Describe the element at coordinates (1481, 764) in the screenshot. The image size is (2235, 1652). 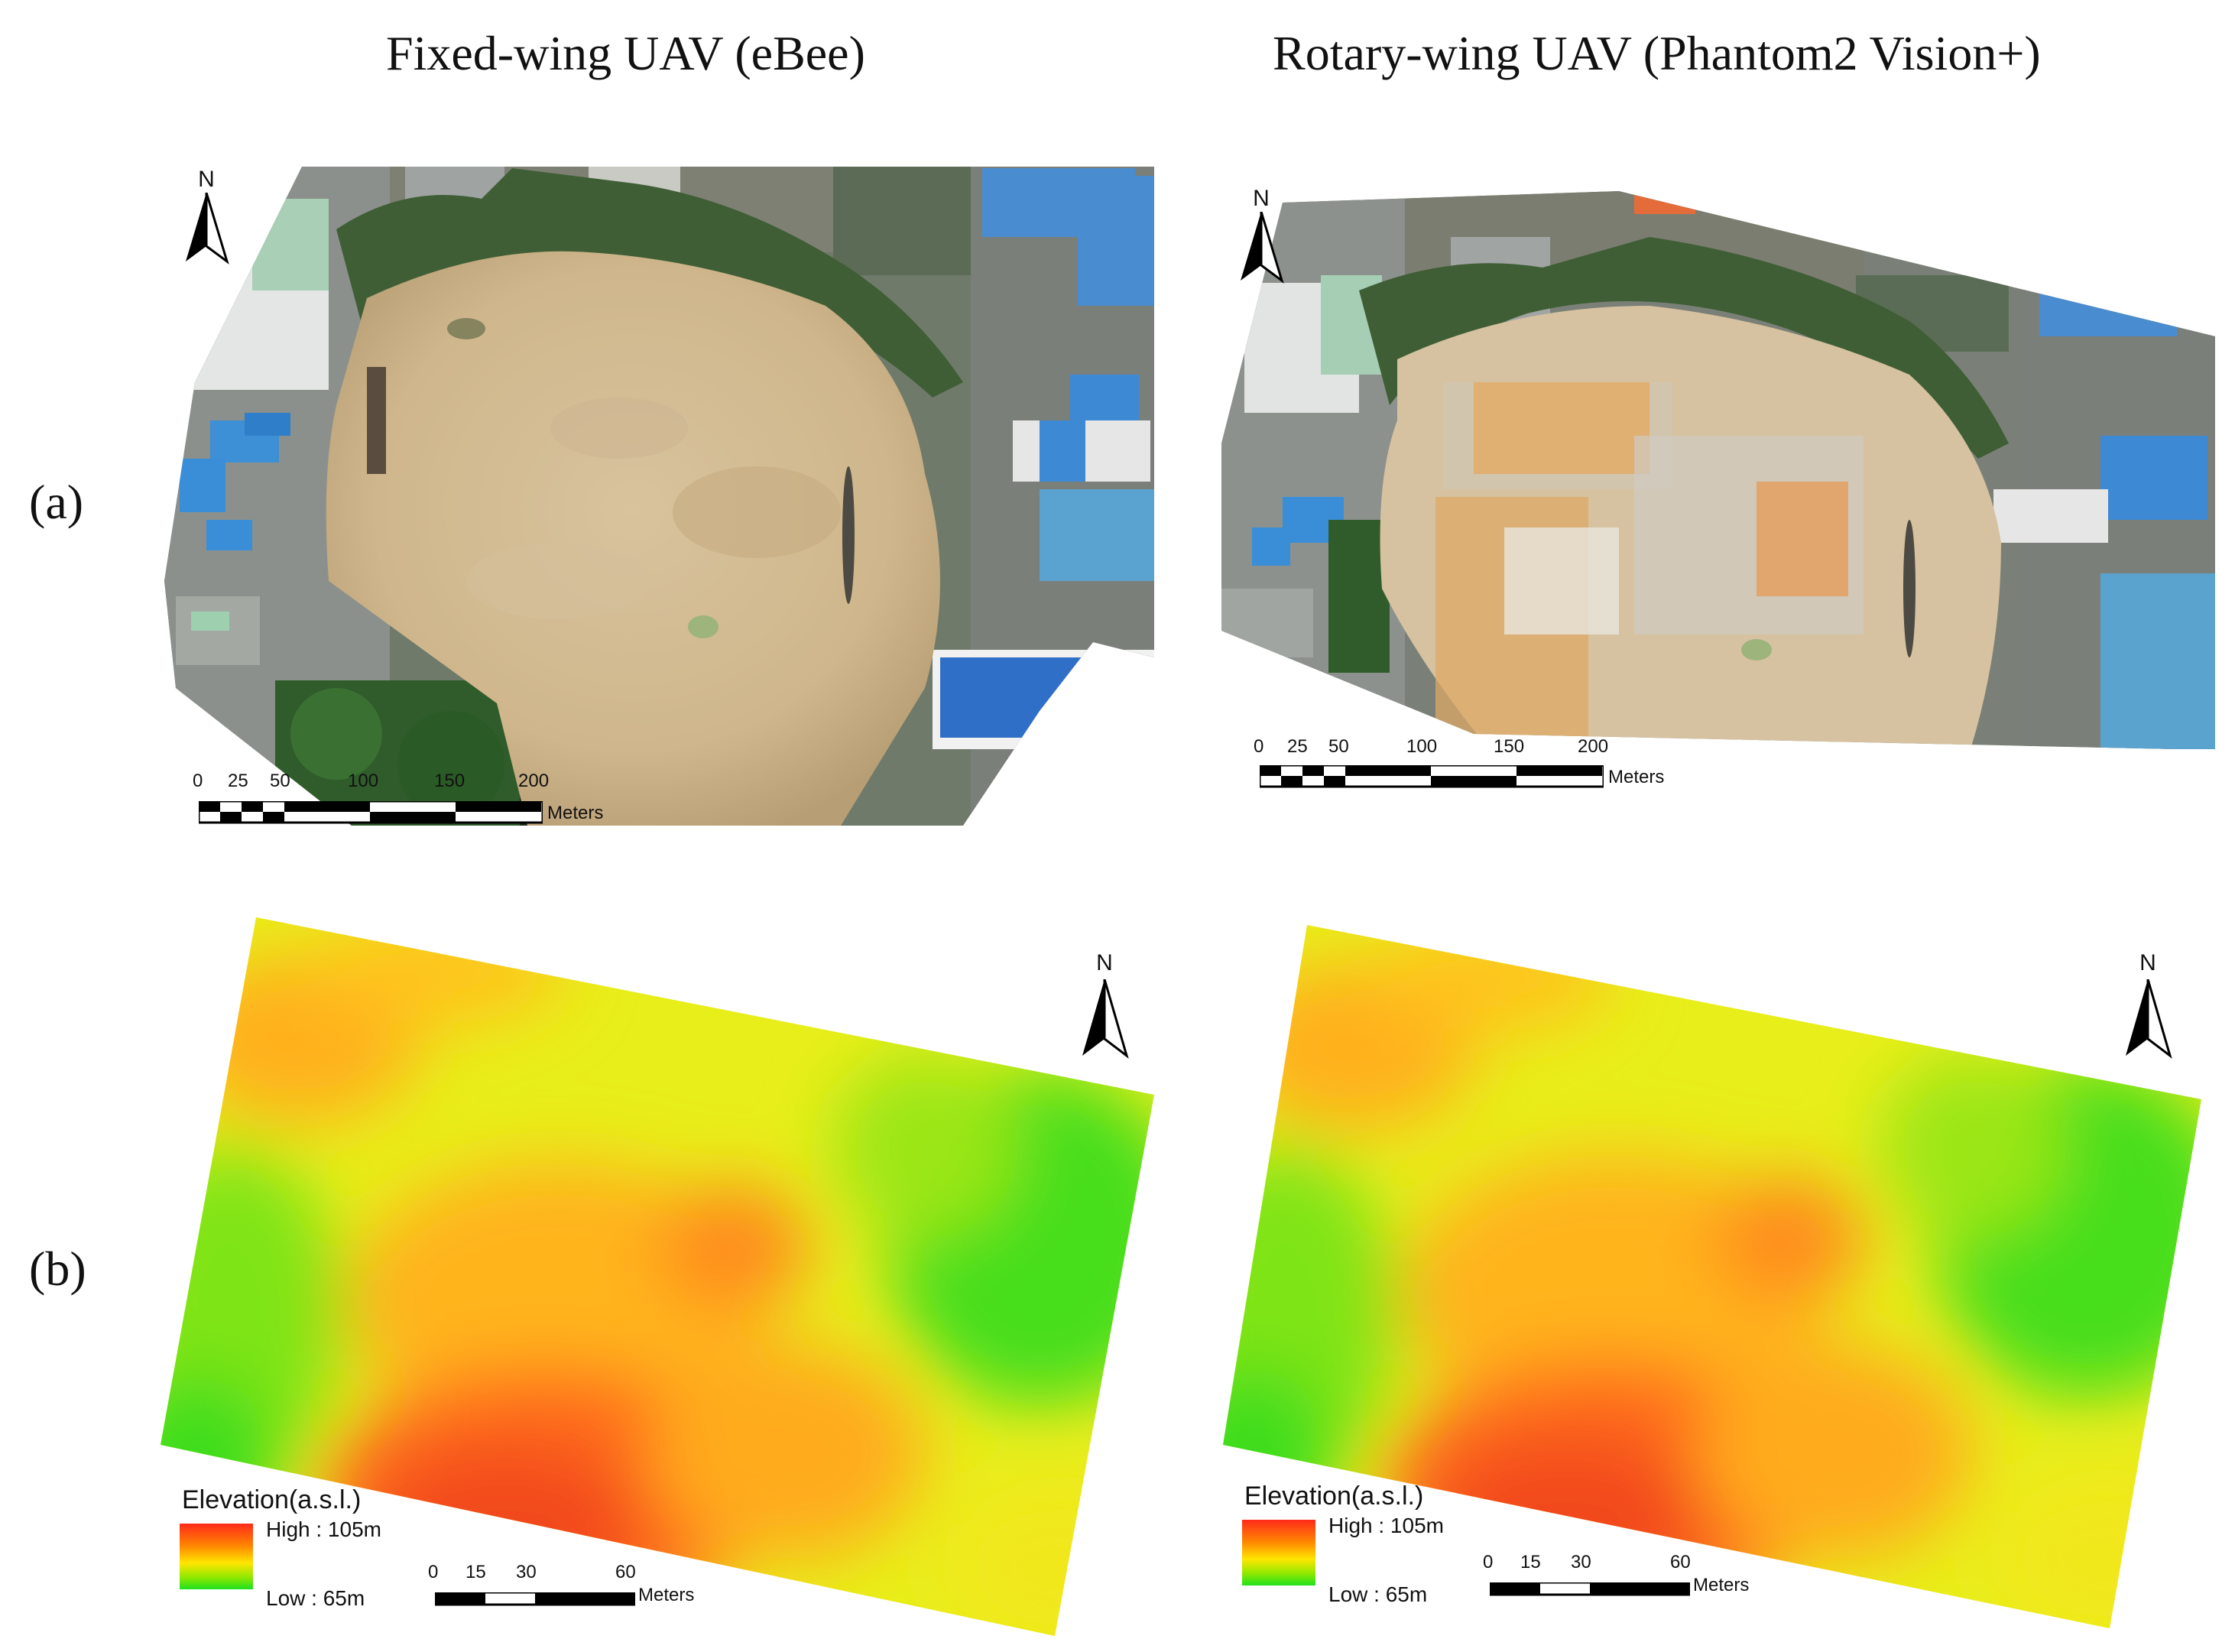
I see `scale-bar-a-right: 0 25 50 100 150 200 Meters` at that location.